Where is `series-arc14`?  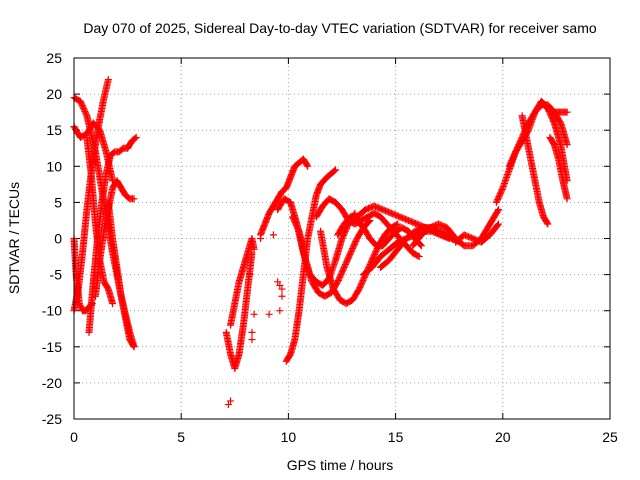
series-arc14 is located at coordinates (331, 256).